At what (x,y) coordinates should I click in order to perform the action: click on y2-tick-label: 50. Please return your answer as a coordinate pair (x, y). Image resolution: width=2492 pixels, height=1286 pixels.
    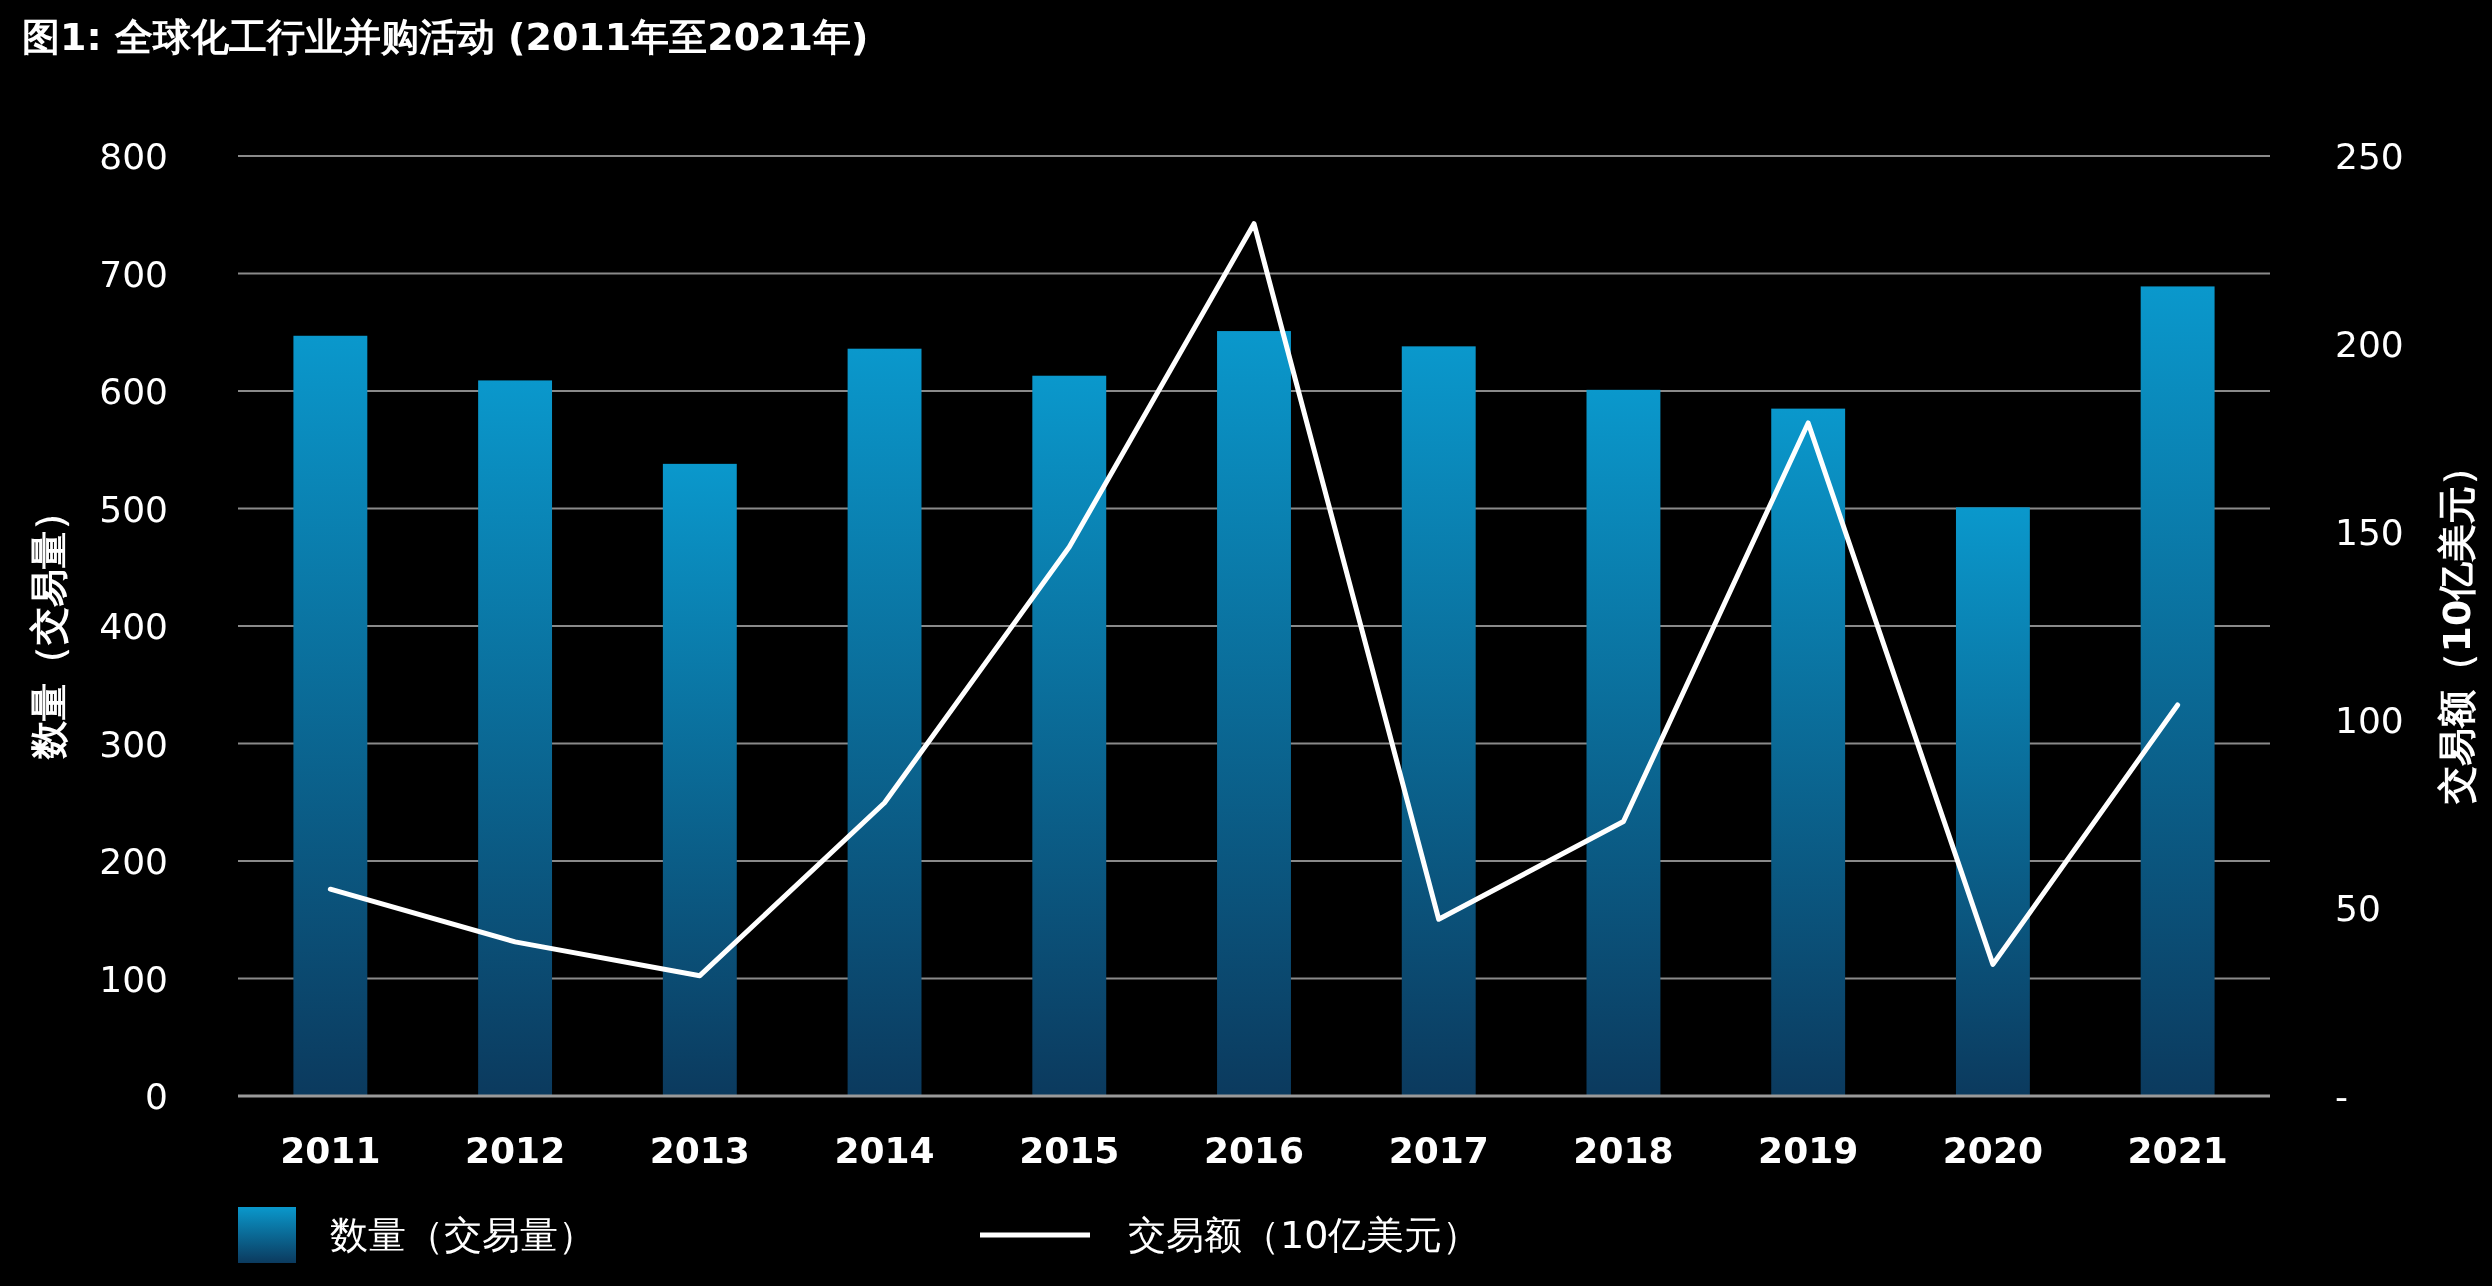
    Looking at the image, I should click on (2358, 908).